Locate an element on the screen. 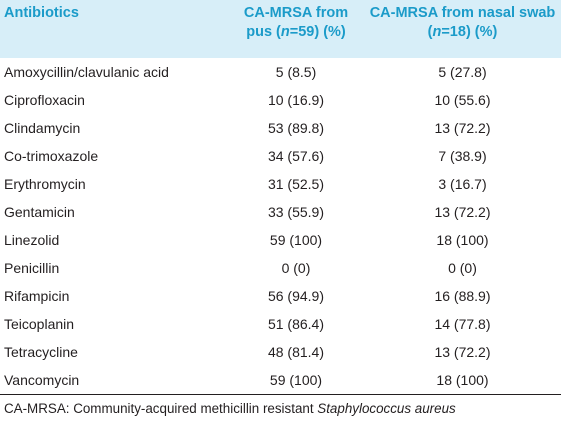 This screenshot has width=561, height=423. antibiotic-name: Ciprofloxacin is located at coordinates (44, 100).